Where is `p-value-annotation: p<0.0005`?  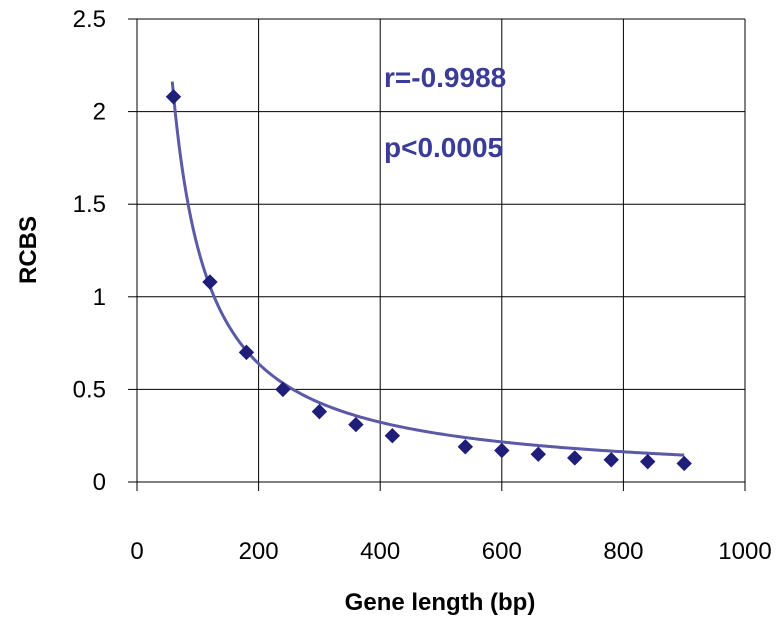
p-value-annotation: p<0.0005 is located at coordinates (443, 147).